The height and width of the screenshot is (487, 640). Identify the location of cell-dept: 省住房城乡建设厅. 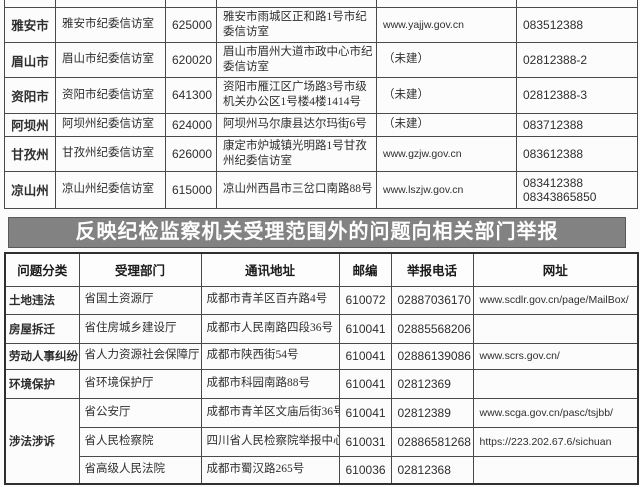
(140, 328).